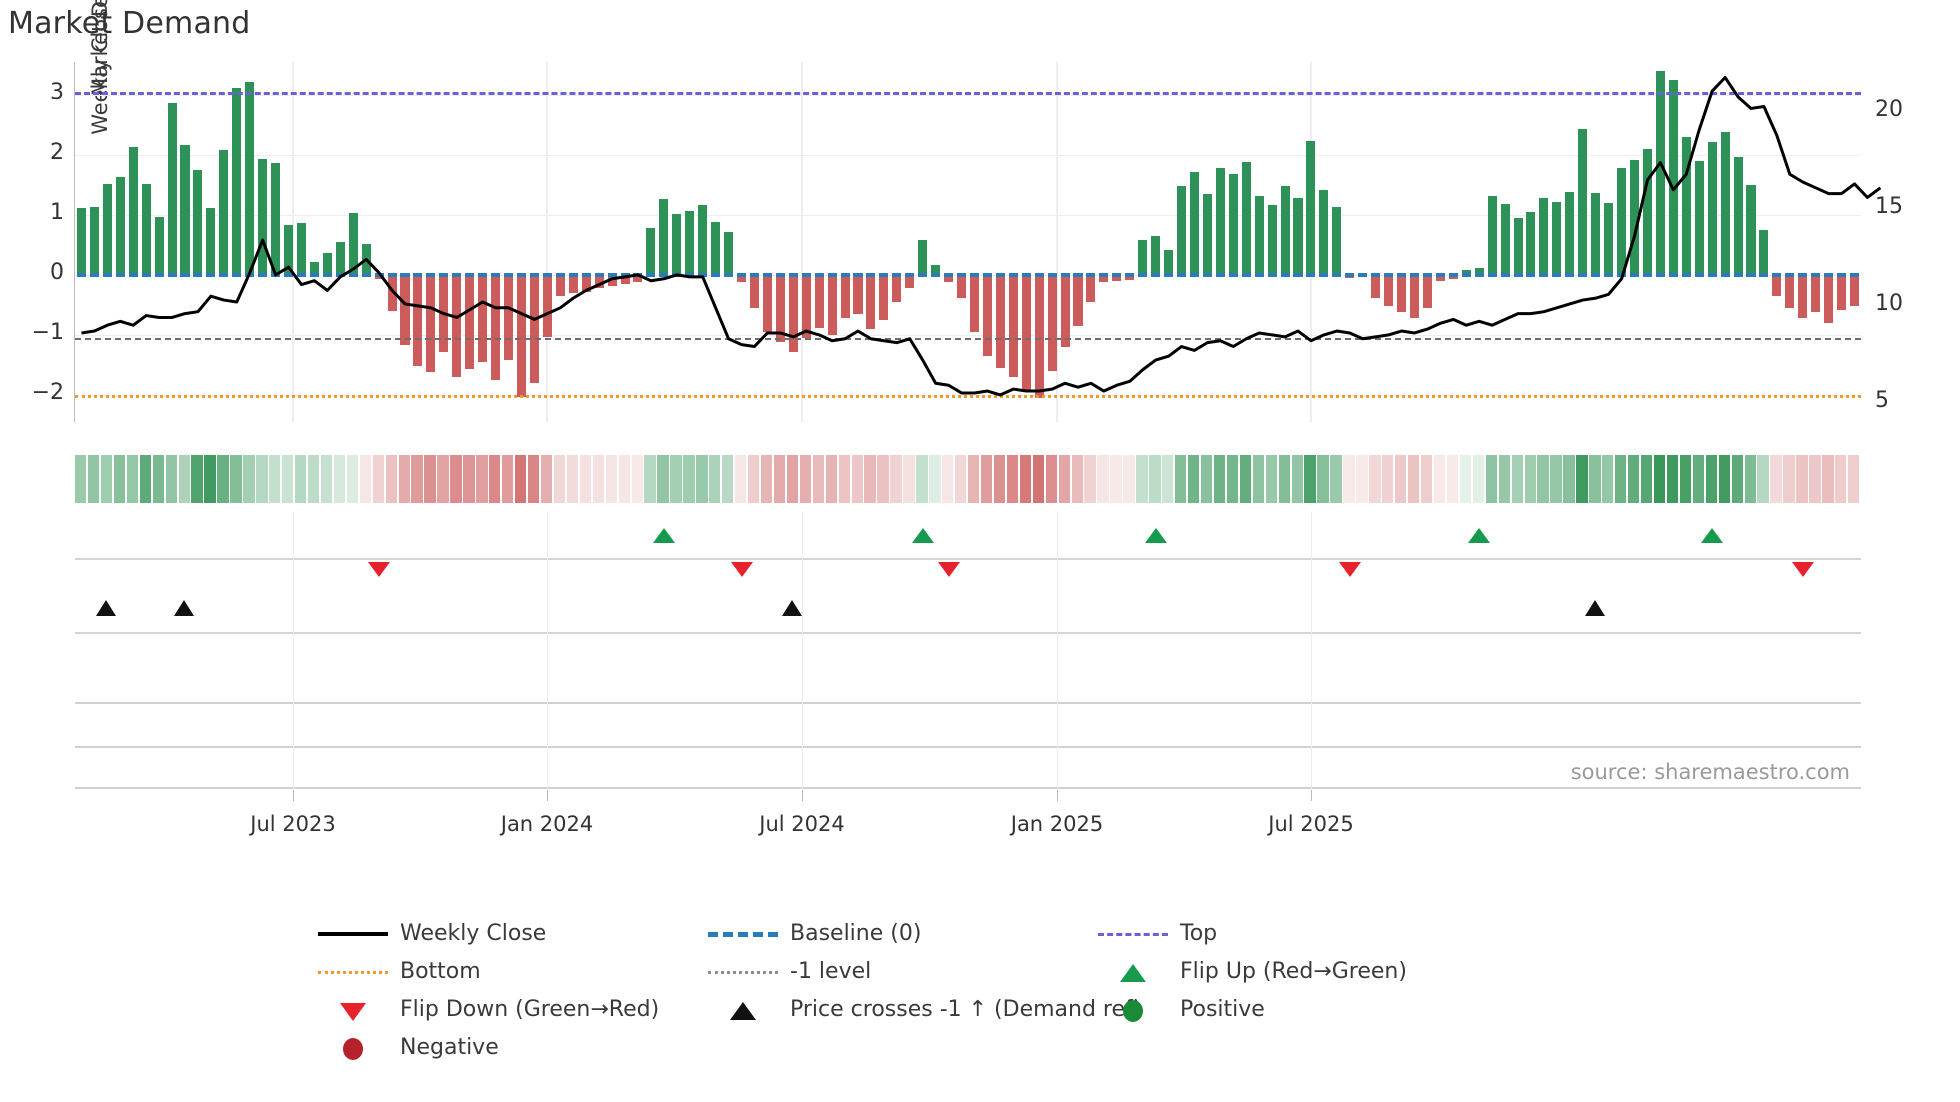  I want to click on legend-item: Positive, so click(1177, 1009).